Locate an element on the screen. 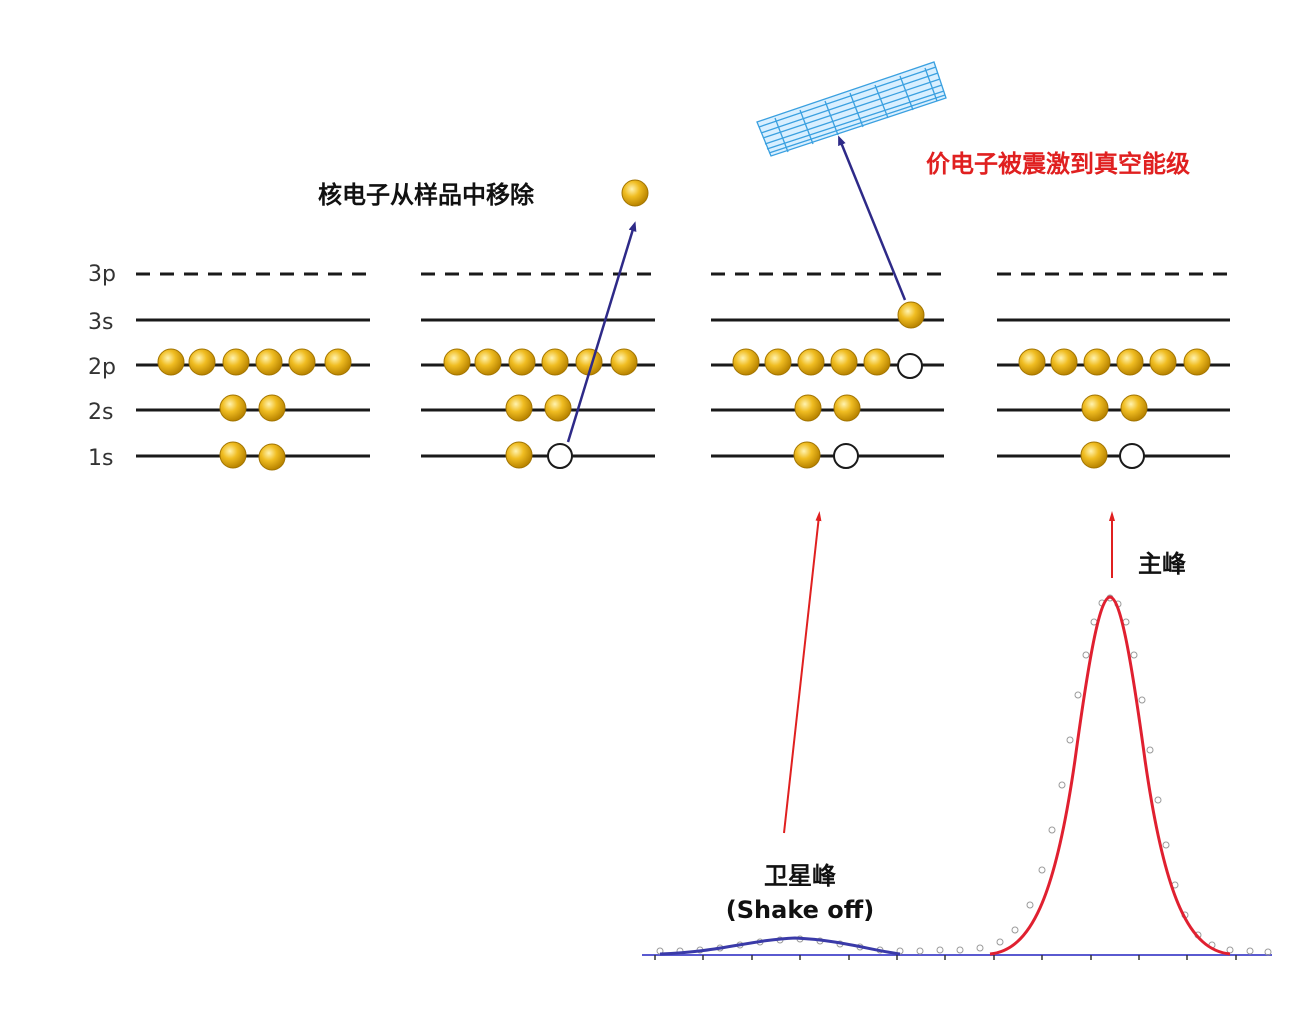  vacuum-level-band is located at coordinates (851, 109).